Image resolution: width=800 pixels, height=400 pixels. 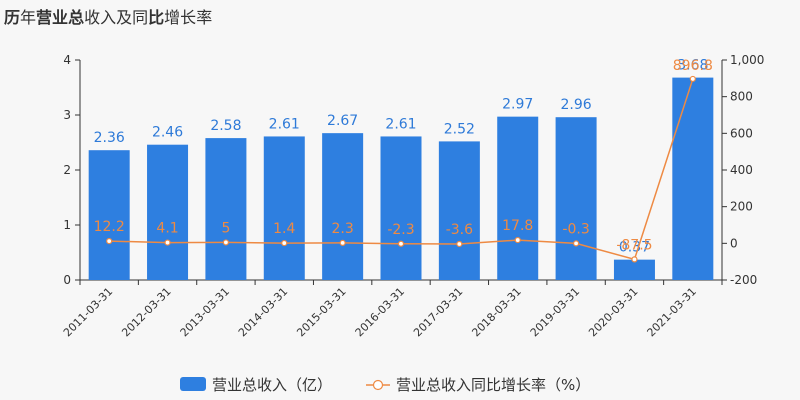 I want to click on bar-value-label: 2.96, so click(x=576, y=105).